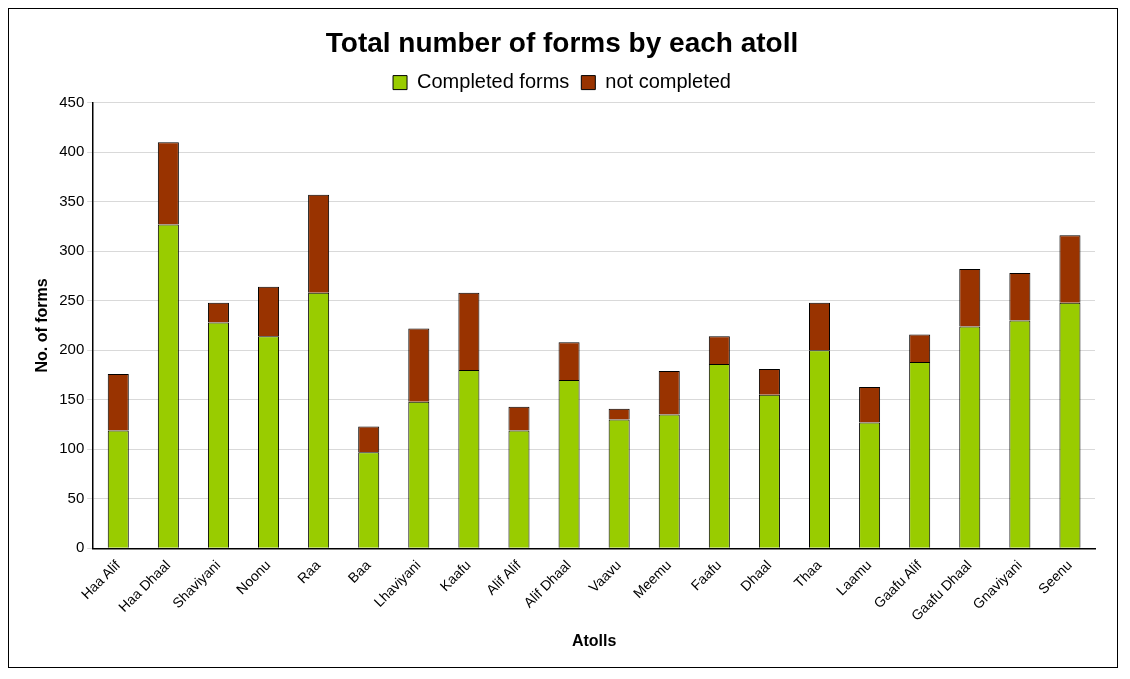 This screenshot has height=679, width=1130. I want to click on y-tick-label: 400, so click(72, 151).